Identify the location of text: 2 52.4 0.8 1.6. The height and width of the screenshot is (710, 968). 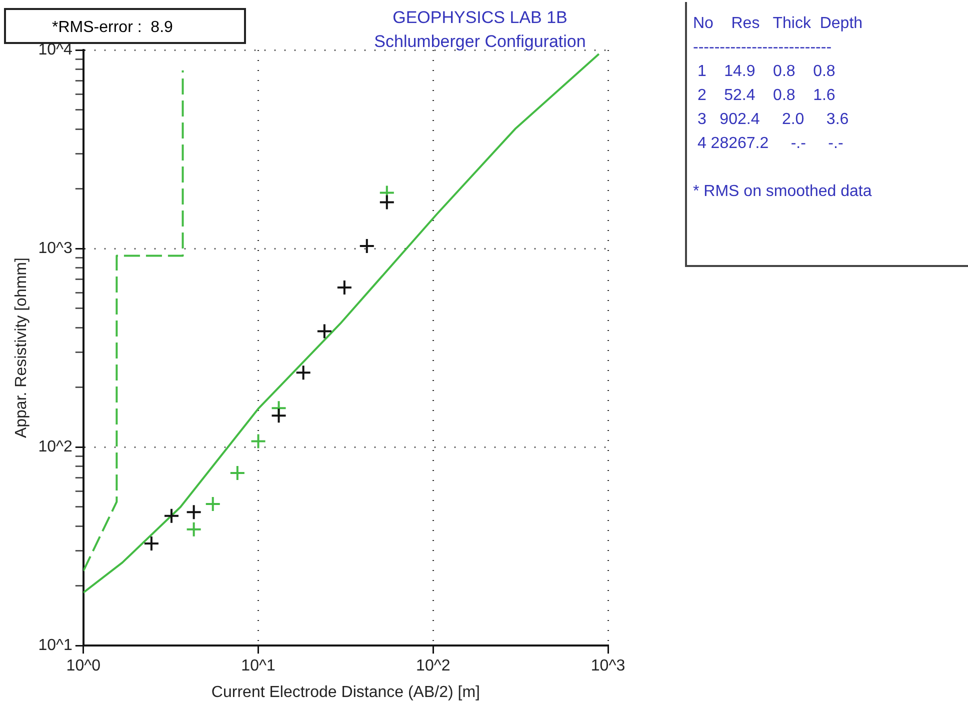
(766, 96).